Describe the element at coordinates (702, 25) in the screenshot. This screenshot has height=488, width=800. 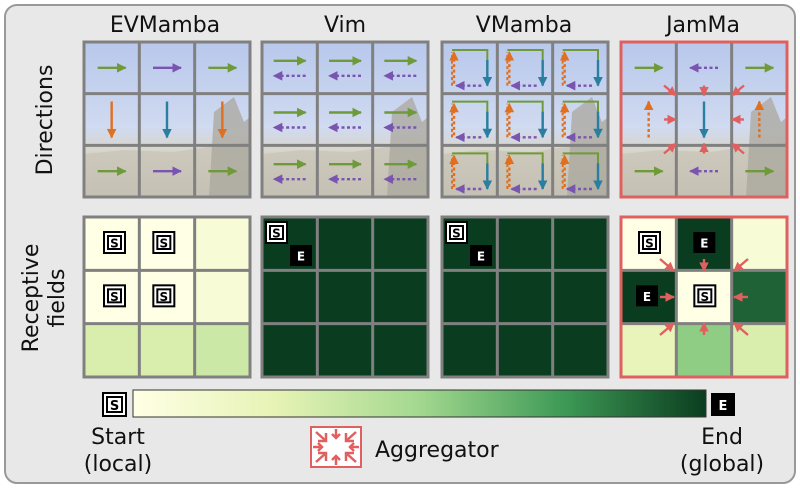
I see `title-jamma: JamMa` at that location.